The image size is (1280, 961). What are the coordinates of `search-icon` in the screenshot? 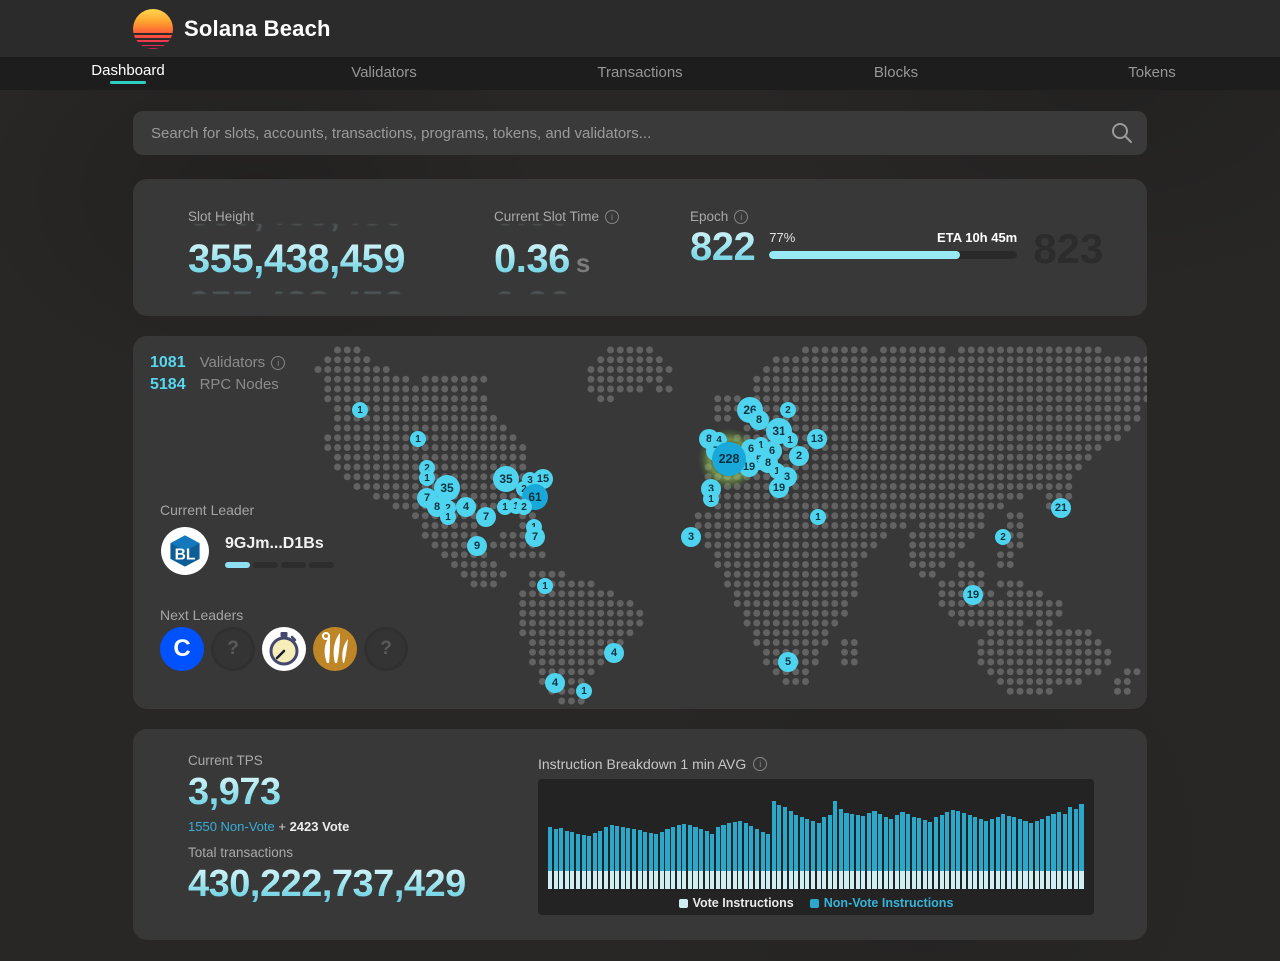 It's located at (1122, 133).